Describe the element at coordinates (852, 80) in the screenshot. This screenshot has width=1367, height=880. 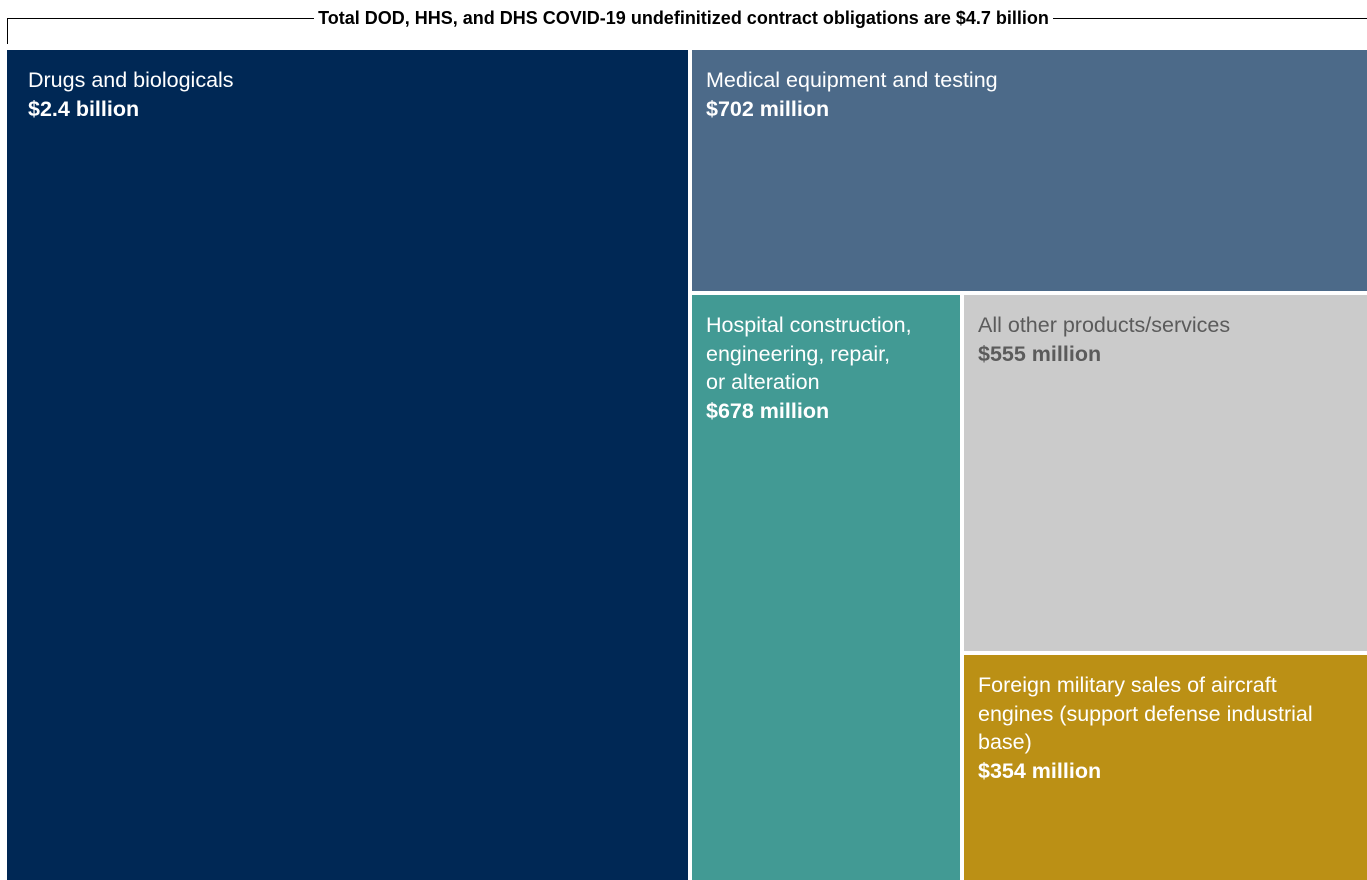
I see `tile-label: Medical equipment and testing` at that location.